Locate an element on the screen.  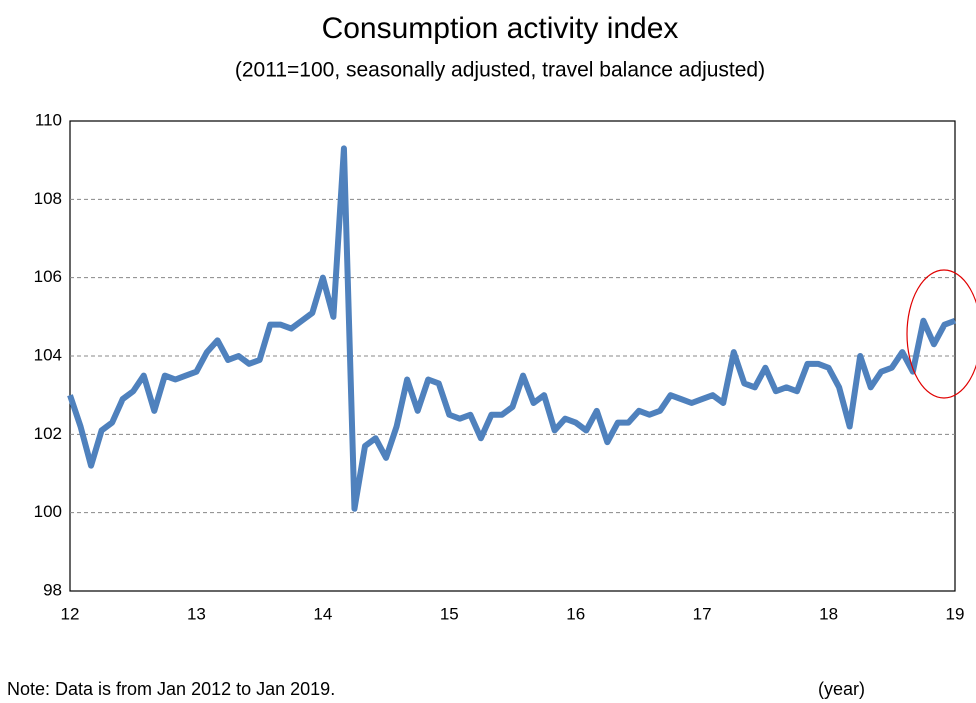
highlight-ellipse is located at coordinates (941, 334).